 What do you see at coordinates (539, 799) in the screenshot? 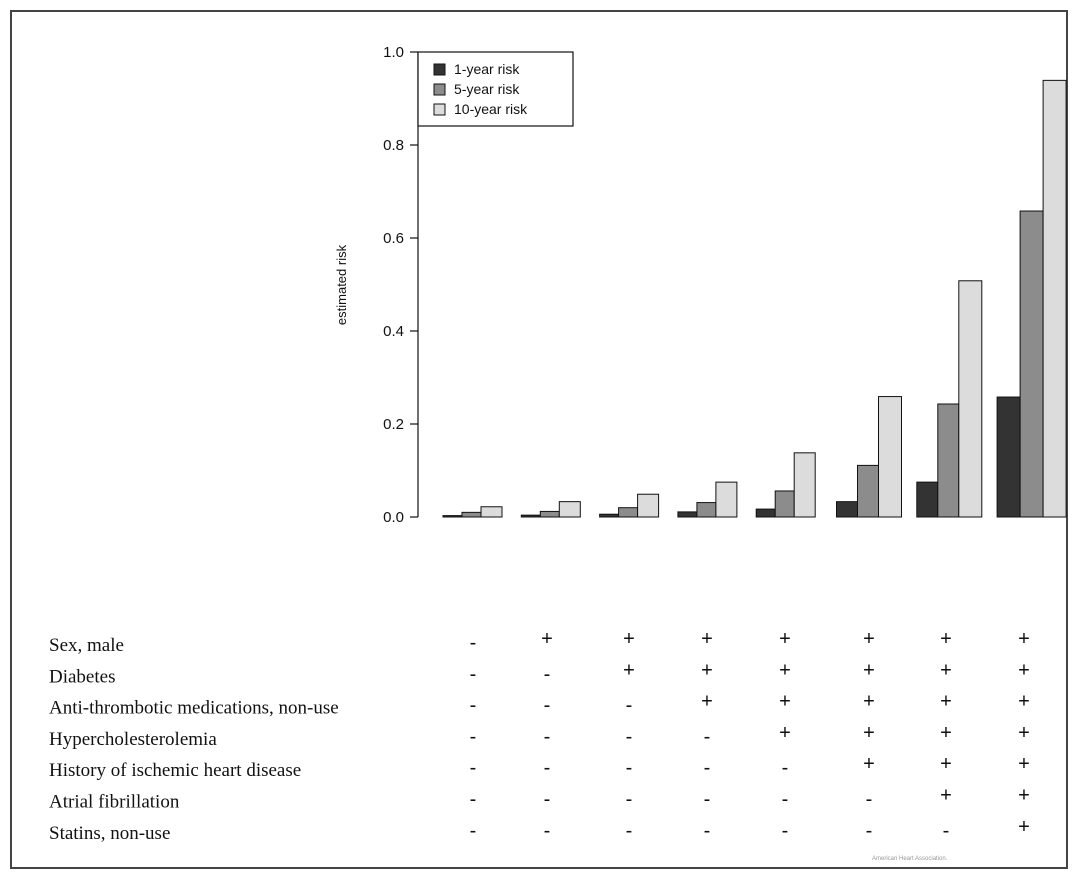
I see `covariate-row: Atrial fibrillation - - - - - - + +` at bounding box center [539, 799].